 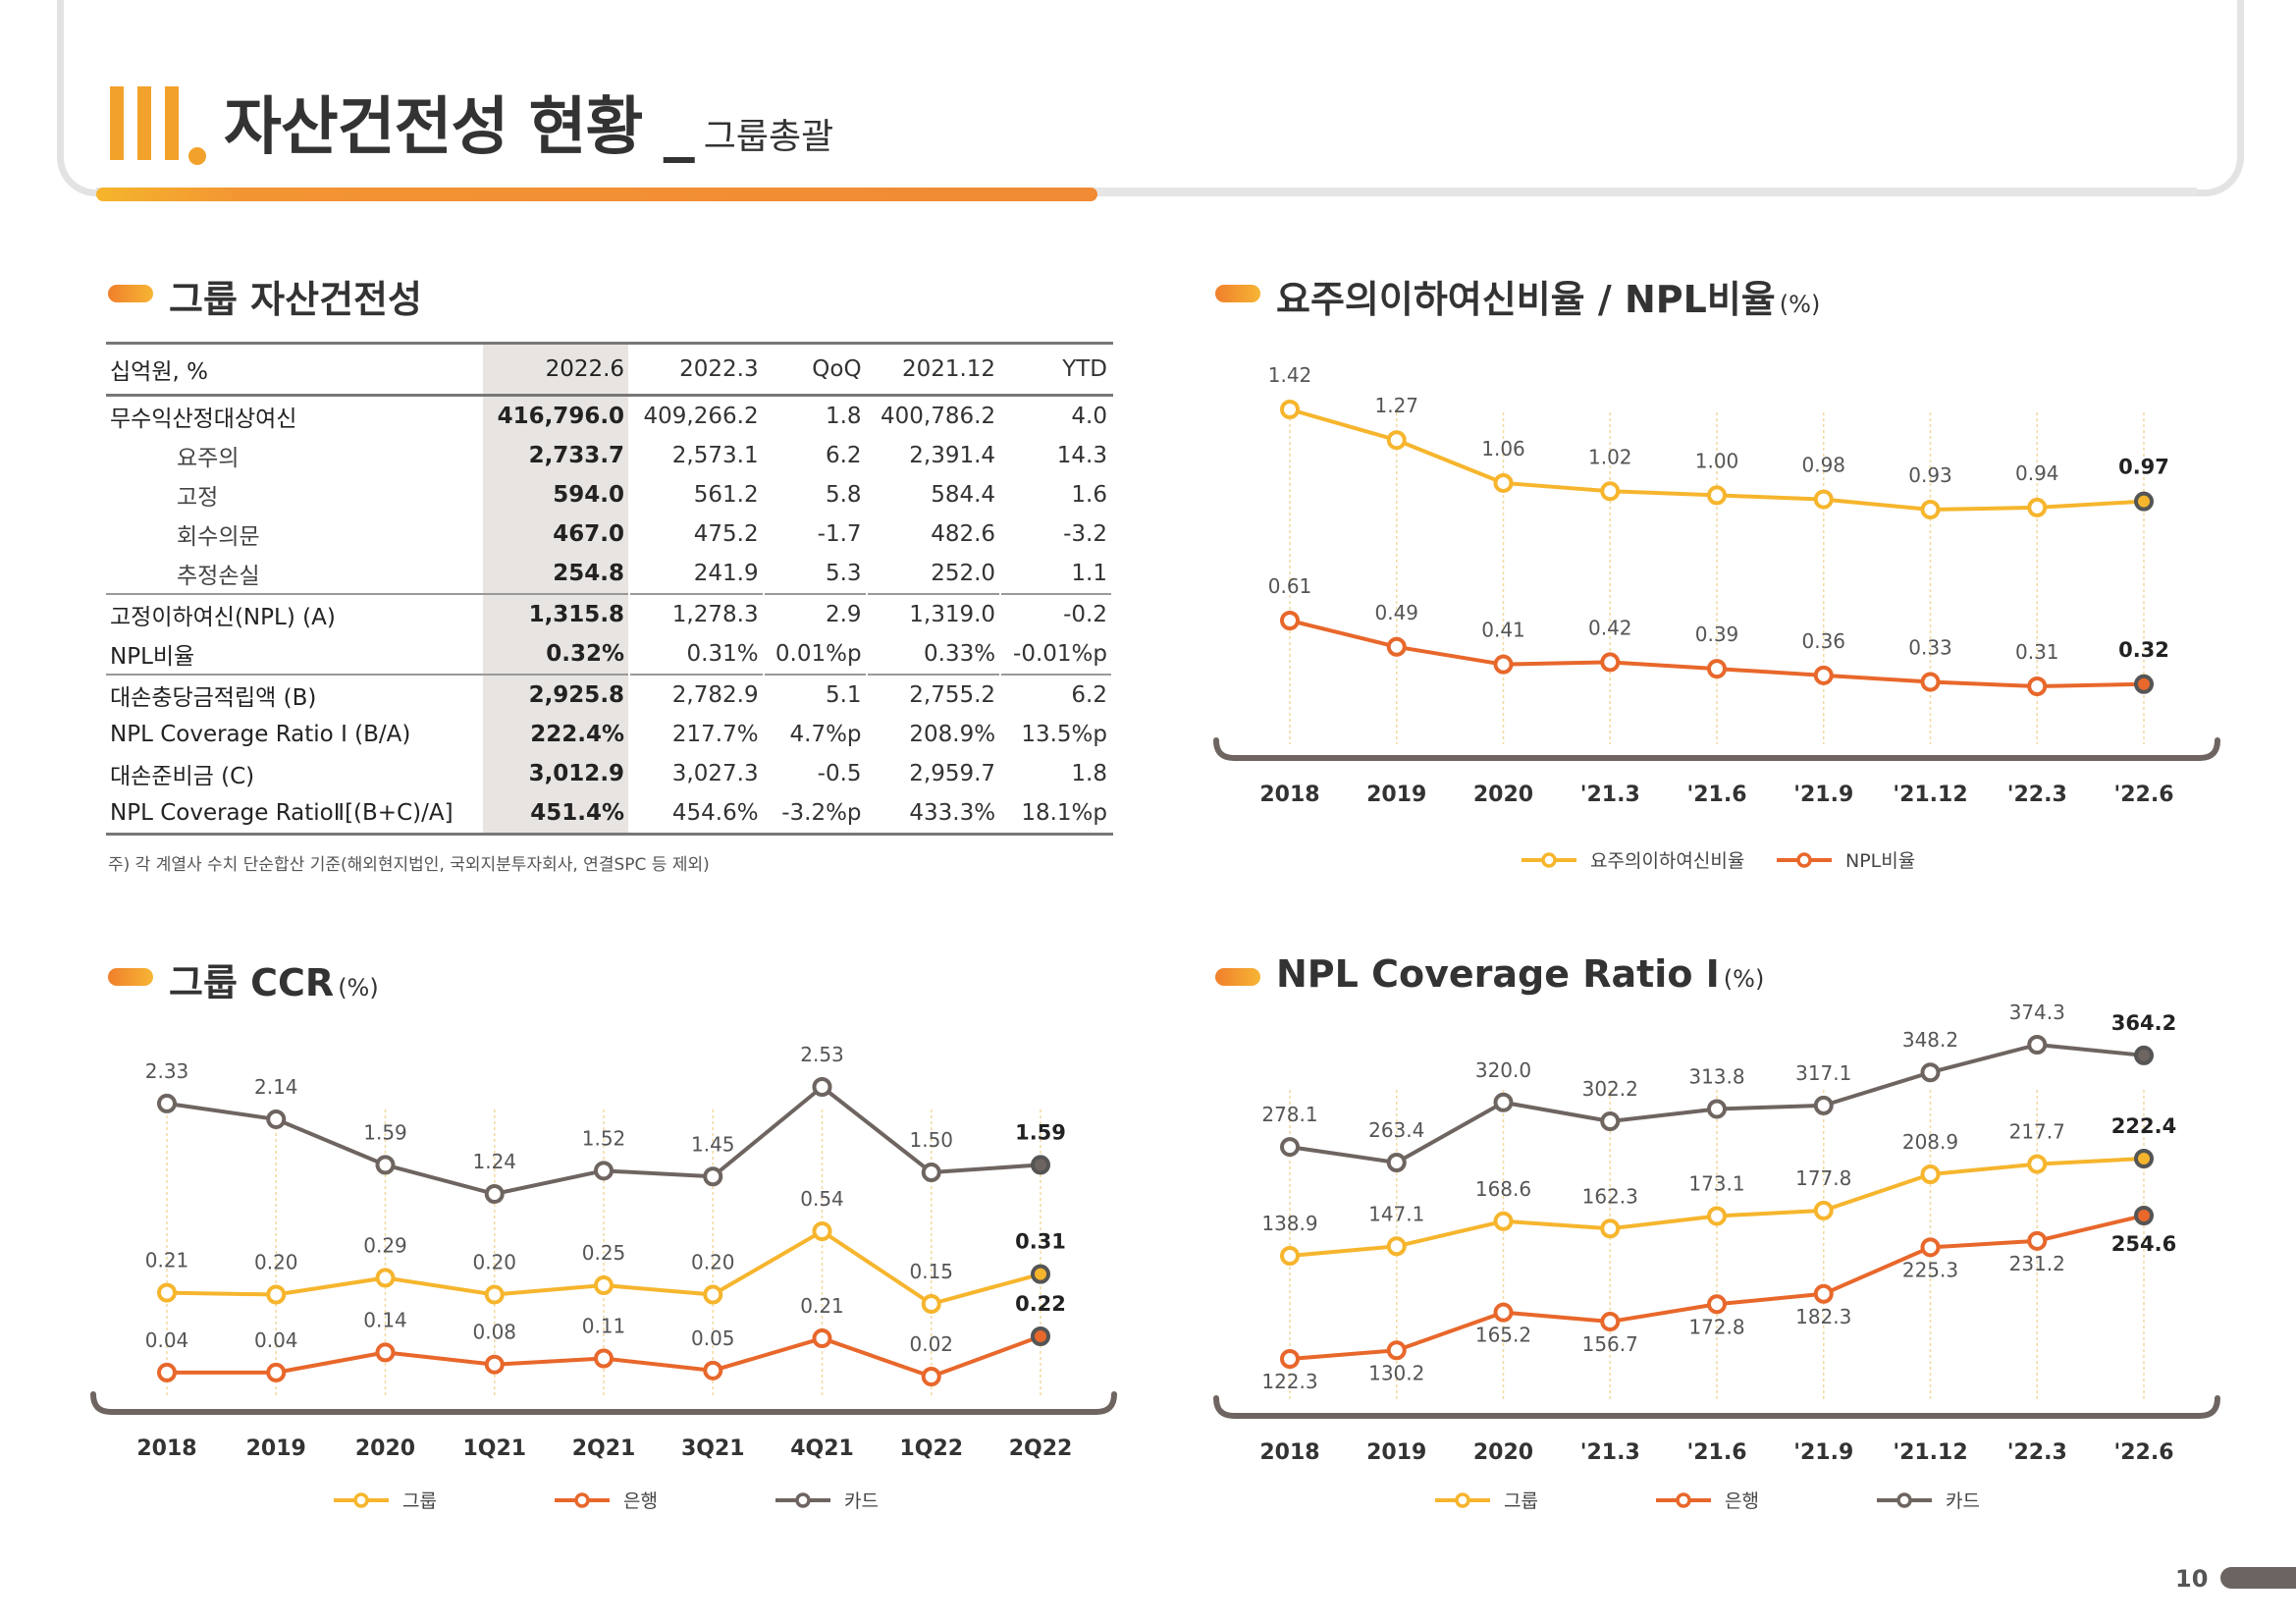 What do you see at coordinates (815, 734) in the screenshot?
I see `table-cell: 4.7%p` at bounding box center [815, 734].